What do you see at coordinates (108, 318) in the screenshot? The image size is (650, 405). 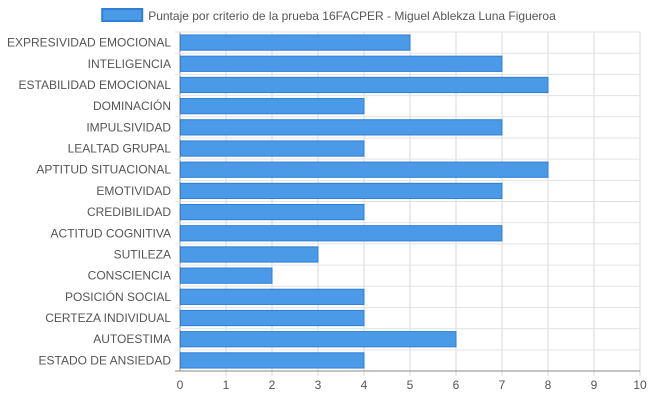 I see `category-label: CERTEZA INDIVIDUAL` at bounding box center [108, 318].